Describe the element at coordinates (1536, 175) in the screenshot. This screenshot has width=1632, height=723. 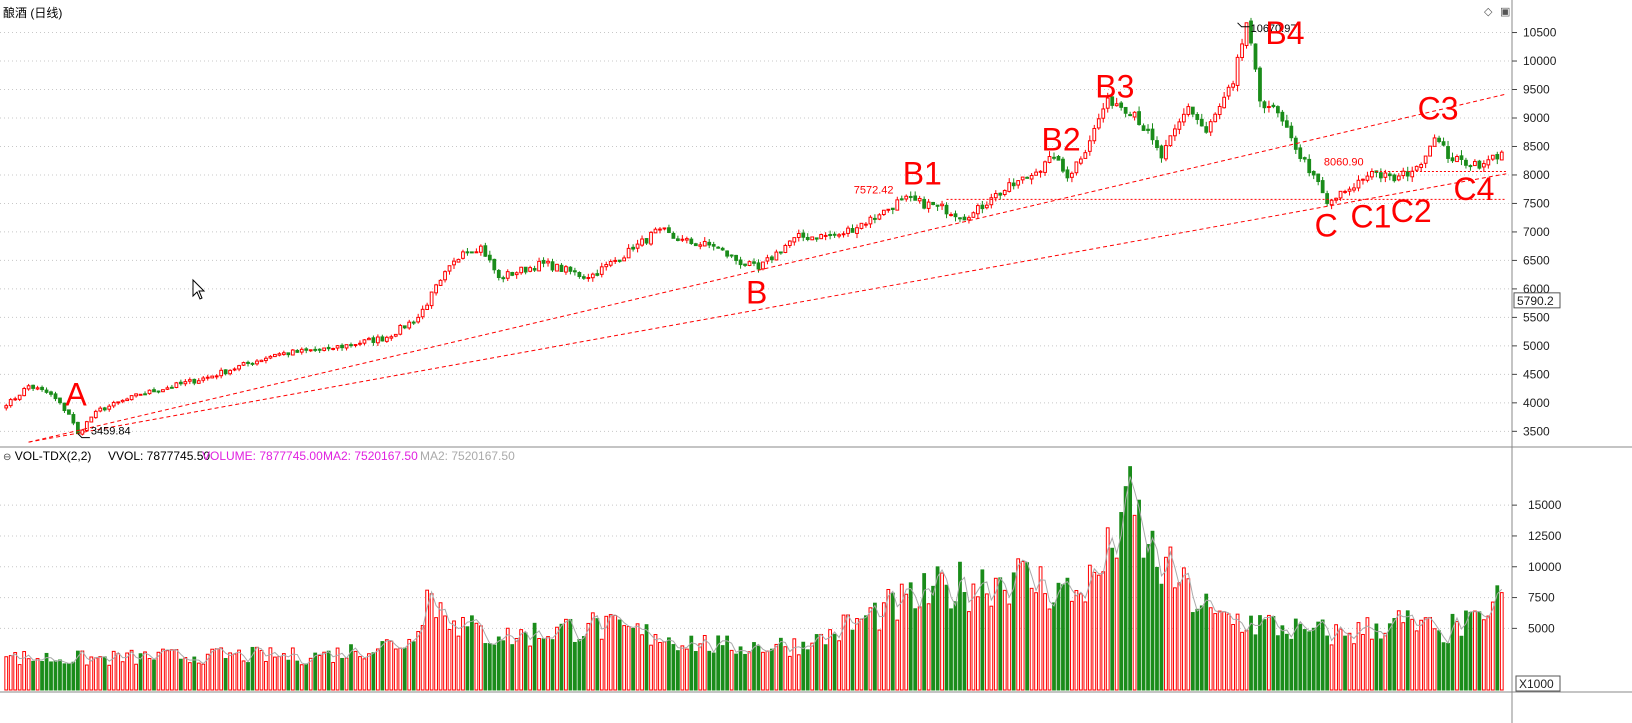
I see `price-tick-label: 8000` at that location.